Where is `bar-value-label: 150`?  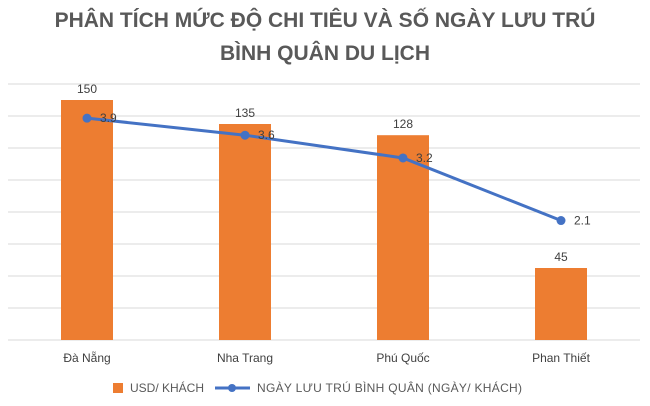
bar-value-label: 150 is located at coordinates (87, 89).